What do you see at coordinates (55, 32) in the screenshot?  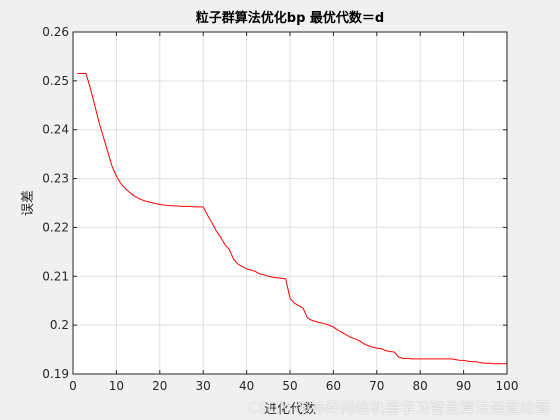 I see `y-tick-label: 0.26` at bounding box center [55, 32].